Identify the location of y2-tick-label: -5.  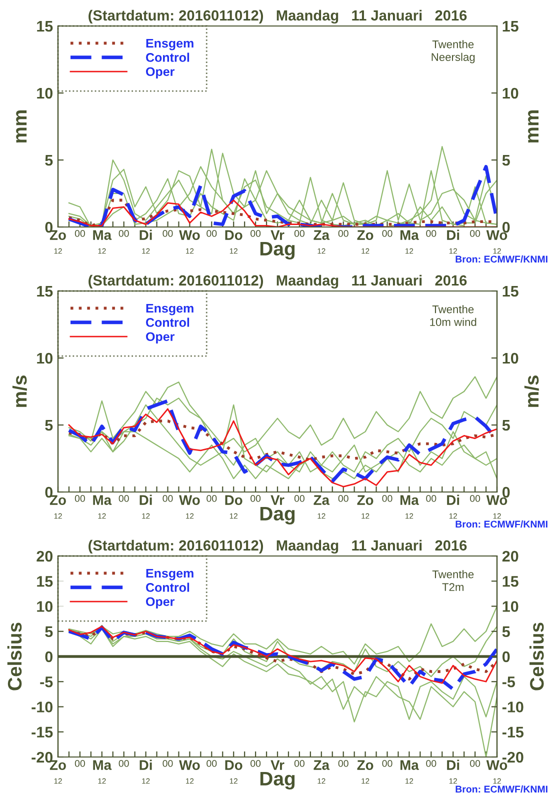
(509, 682).